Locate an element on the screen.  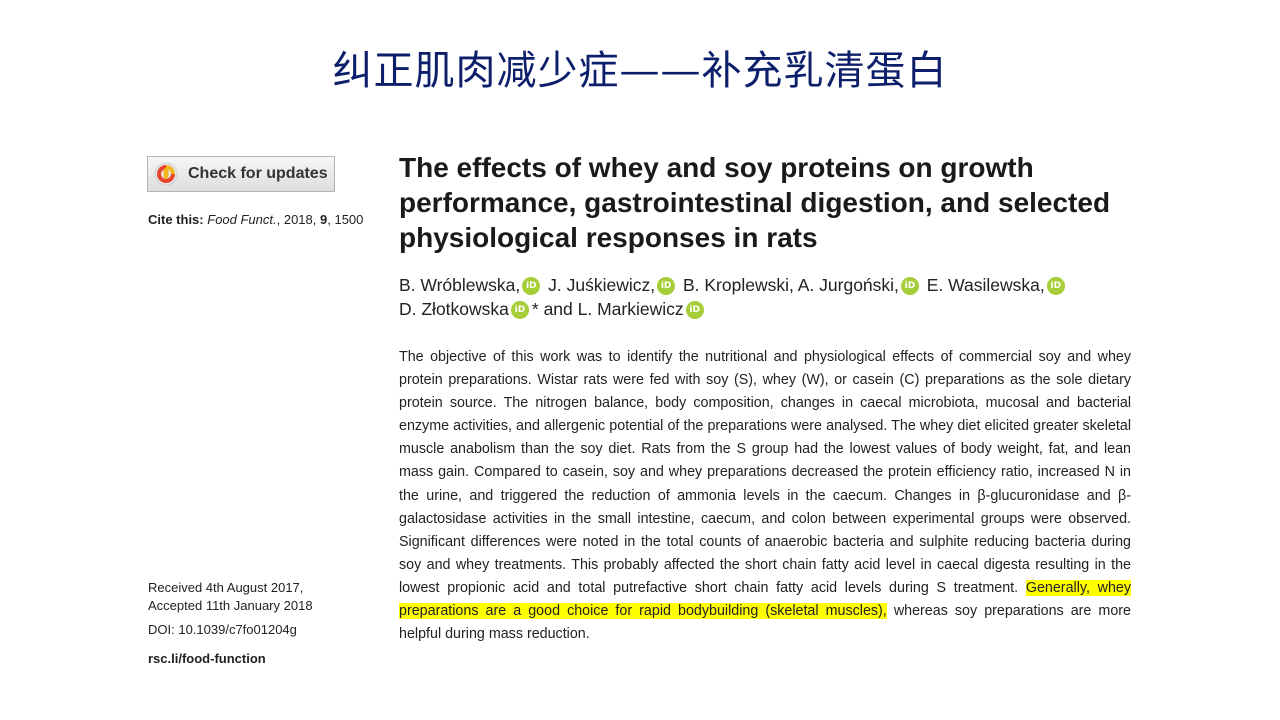
slide-title: 纠正肌肉减少症——补充乳清蛋白 is located at coordinates (640, 71).